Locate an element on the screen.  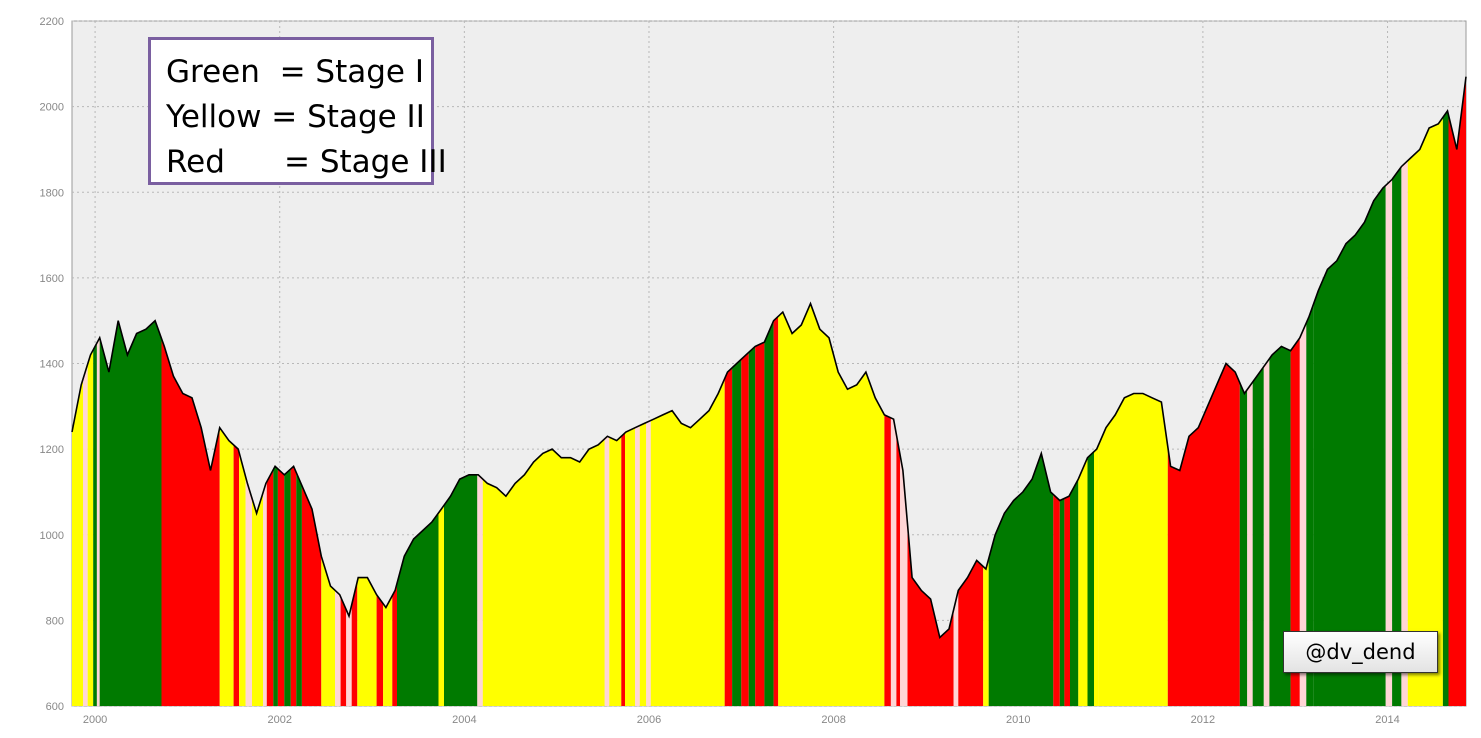
x-tick-label: 2010 is located at coordinates (1018, 720).